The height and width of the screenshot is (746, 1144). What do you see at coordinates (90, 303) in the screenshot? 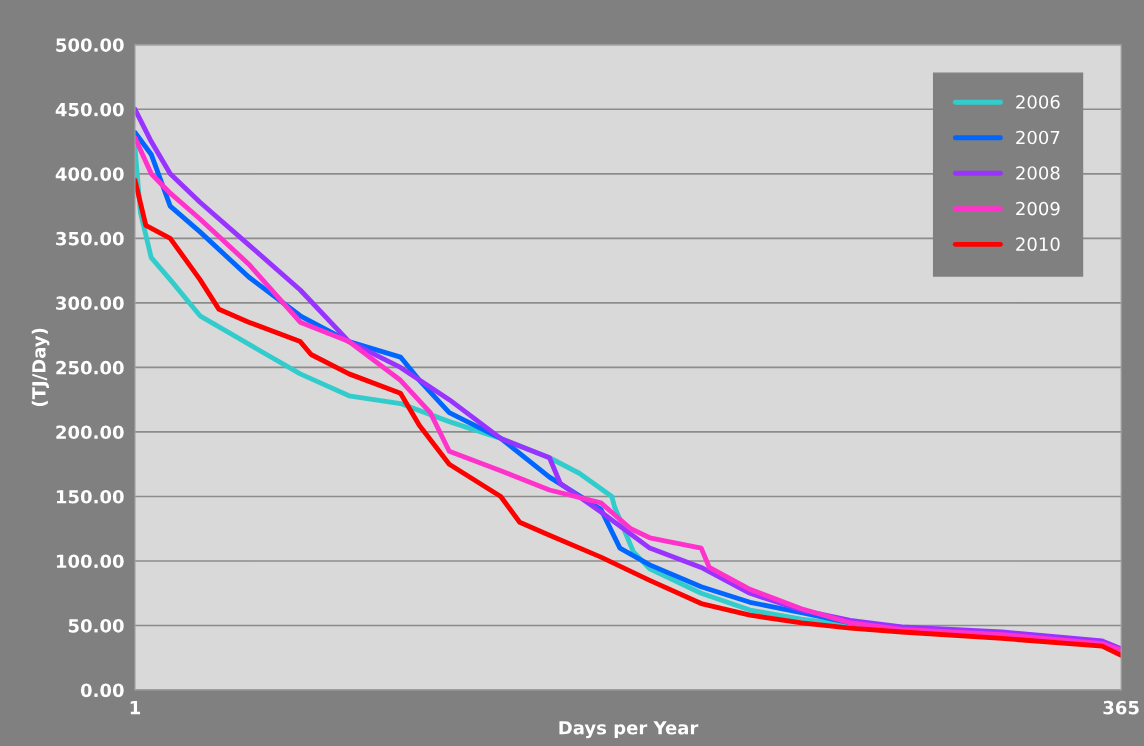
I see `y-tick-label: 300.00` at bounding box center [90, 303].